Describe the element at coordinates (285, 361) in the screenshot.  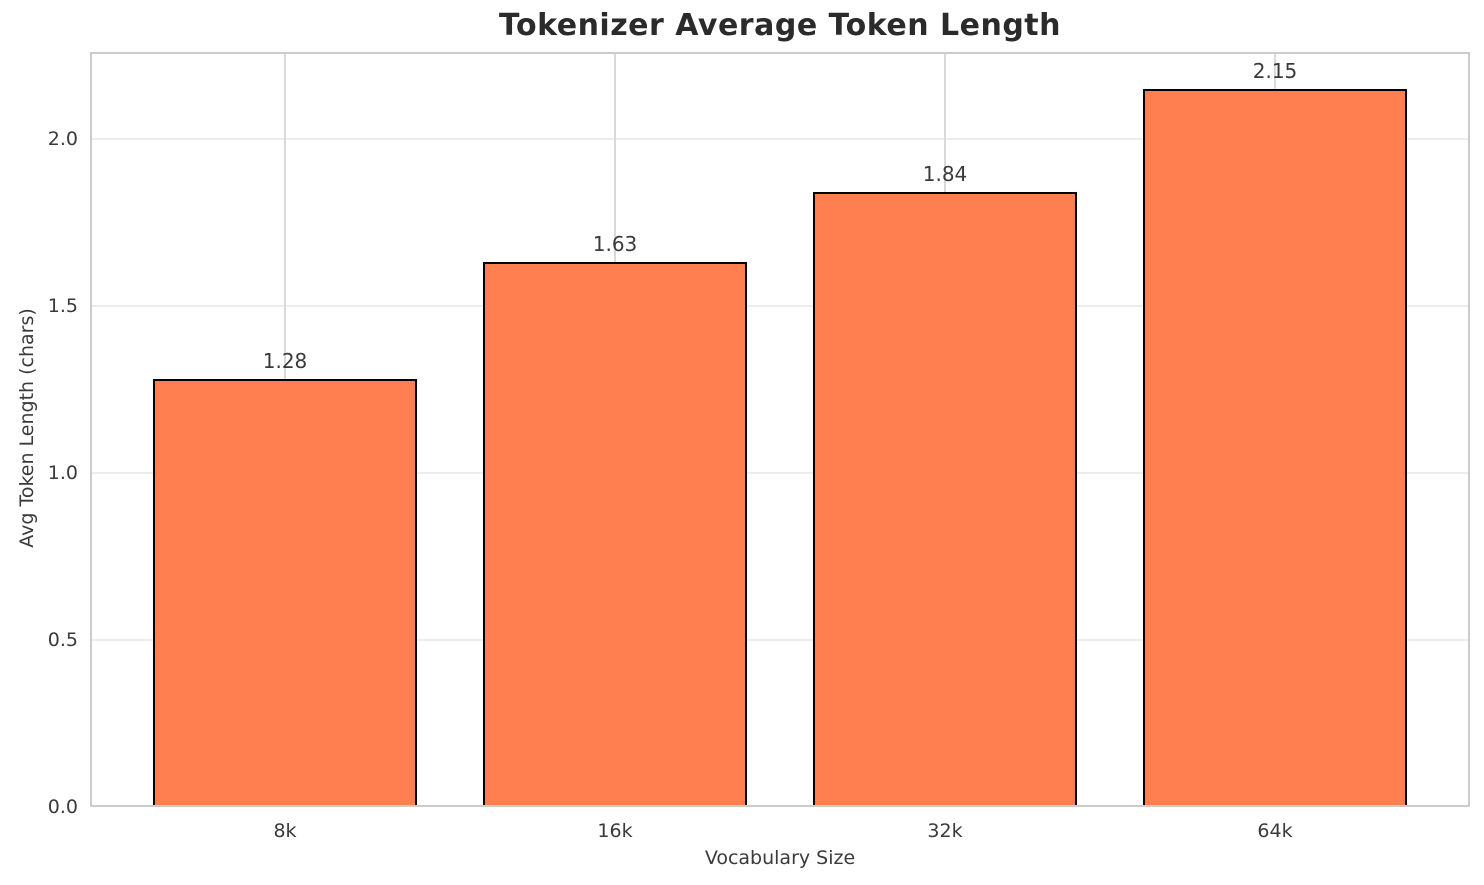
I see `bar-value-label: 1.28` at that location.